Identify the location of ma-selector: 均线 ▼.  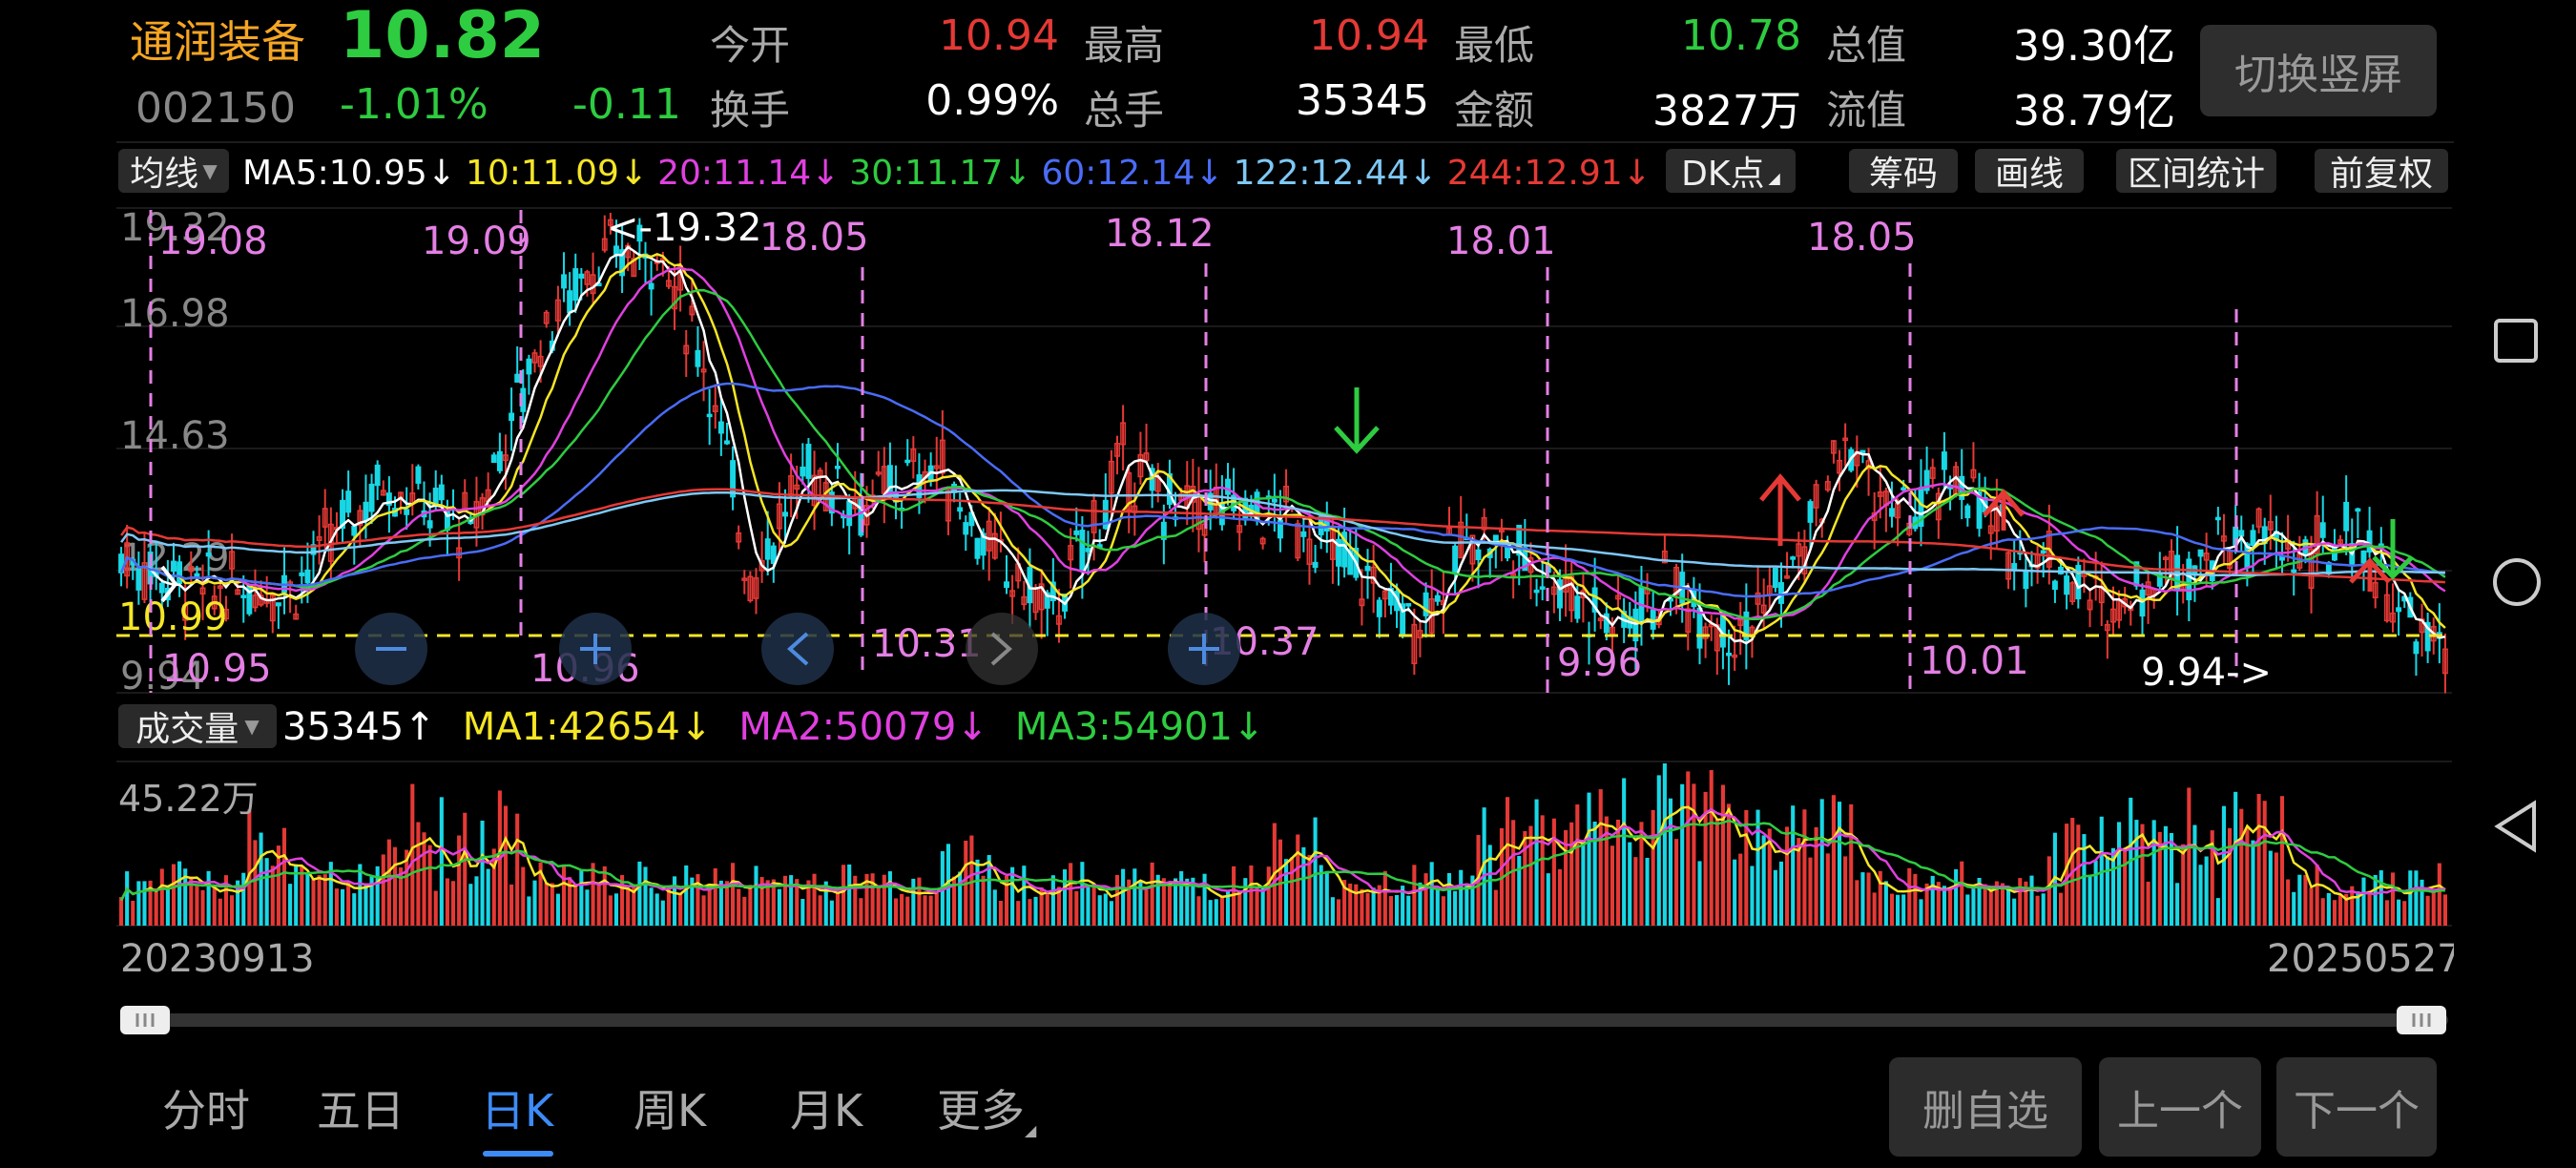
(173, 171).